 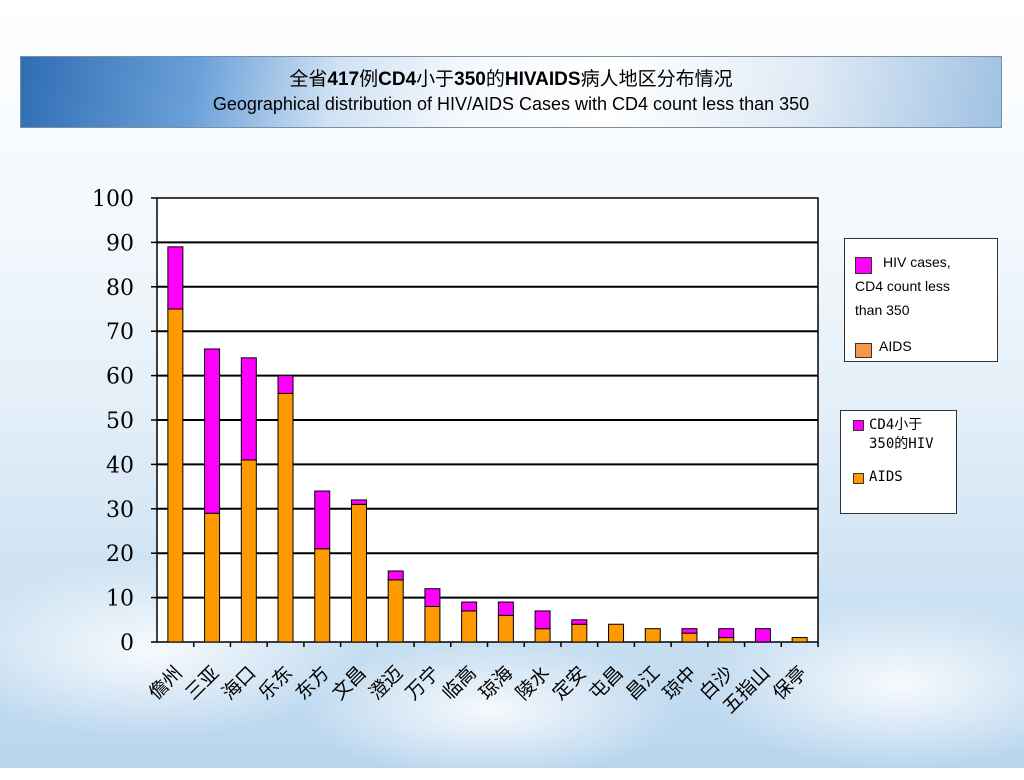 What do you see at coordinates (239, 683) in the screenshot?
I see `x-tick-label: 海口` at bounding box center [239, 683].